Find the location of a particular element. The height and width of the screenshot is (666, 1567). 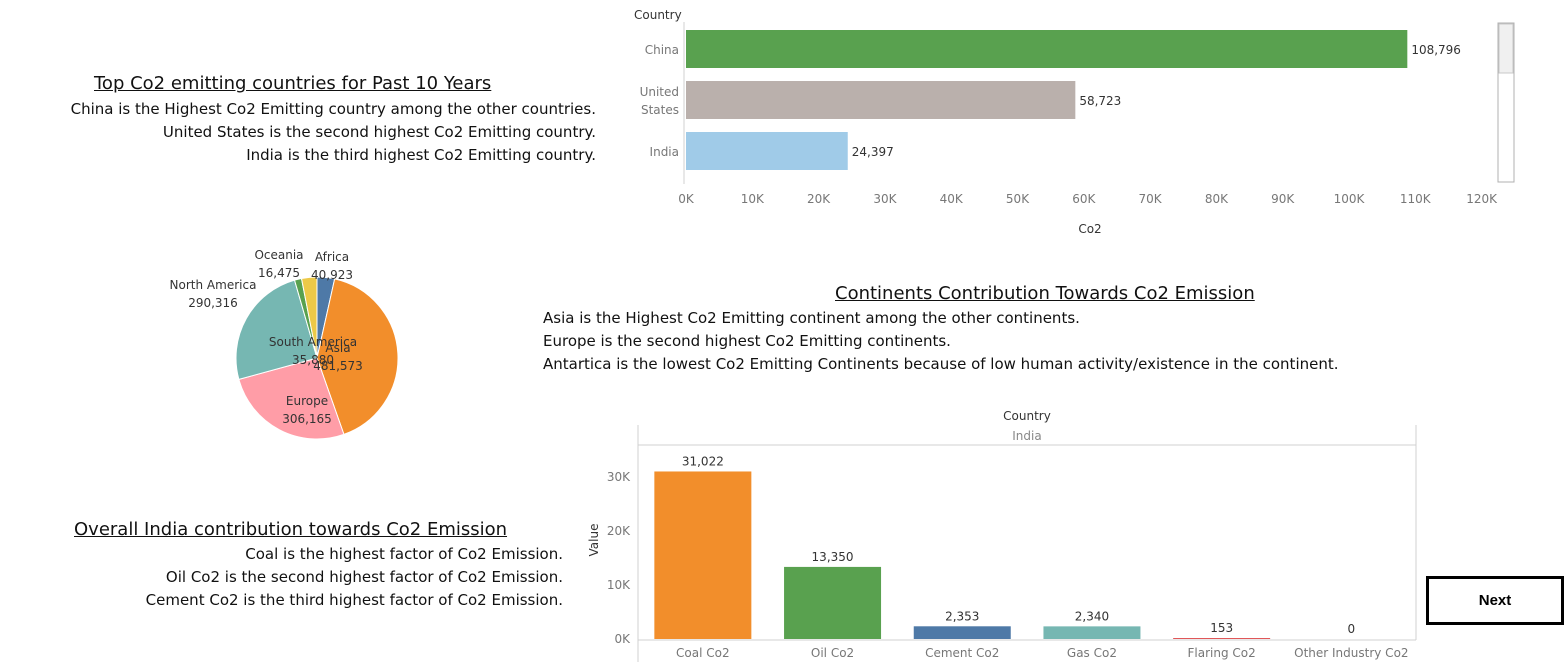

countries-scrollbar-thumb is located at coordinates (1506, 48).